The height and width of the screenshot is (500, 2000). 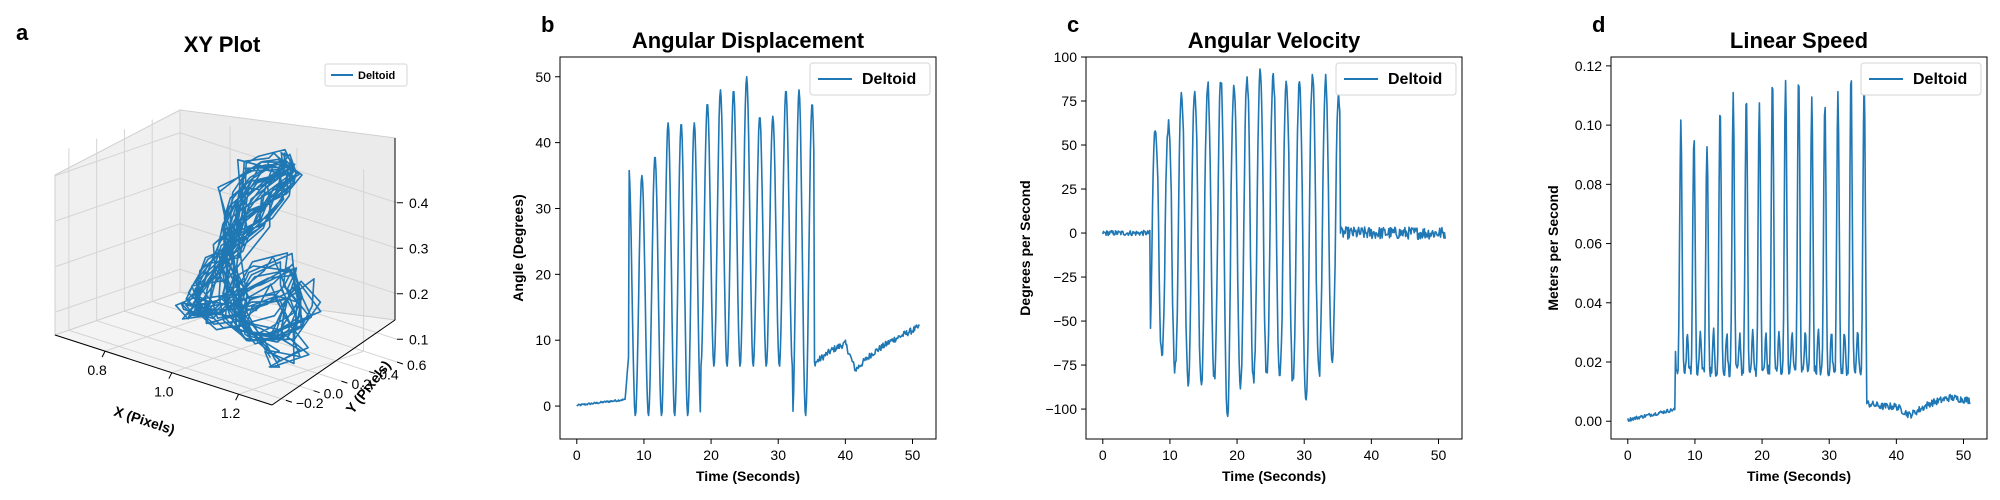 I want to click on y-tick-label: 0.08, so click(x=1588, y=184).